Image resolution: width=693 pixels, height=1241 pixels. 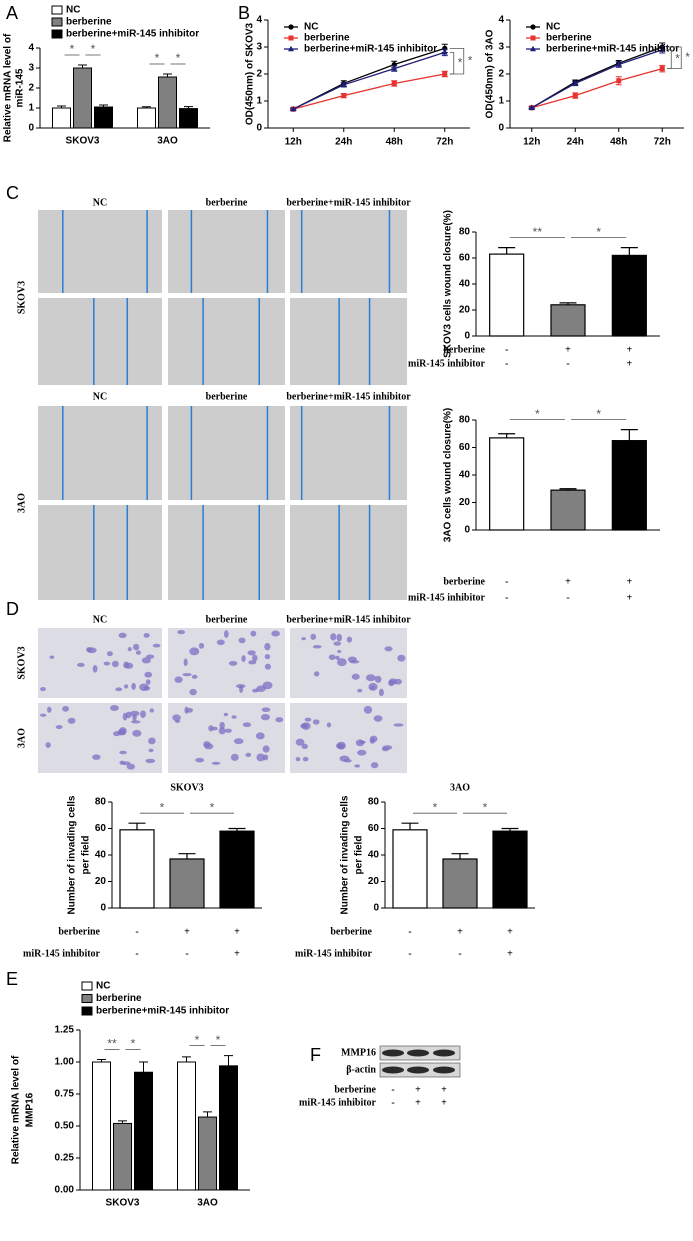 I want to click on y-tick-label: 1.00, so click(x=65, y=1062).